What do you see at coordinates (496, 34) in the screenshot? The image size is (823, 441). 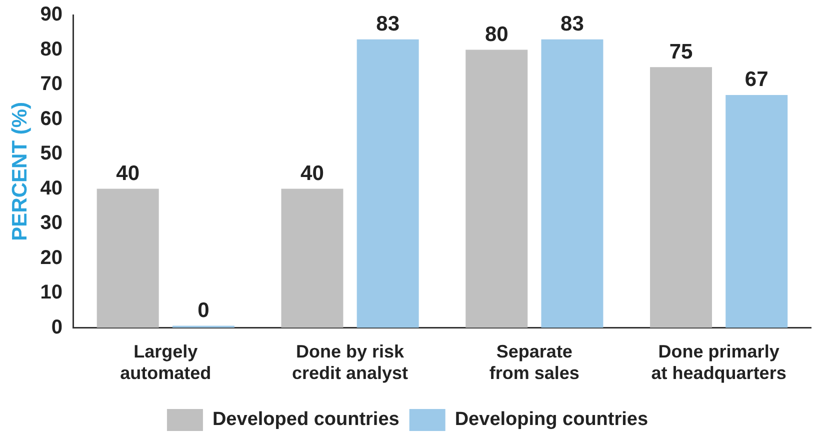 I see `data-label: 80` at bounding box center [496, 34].